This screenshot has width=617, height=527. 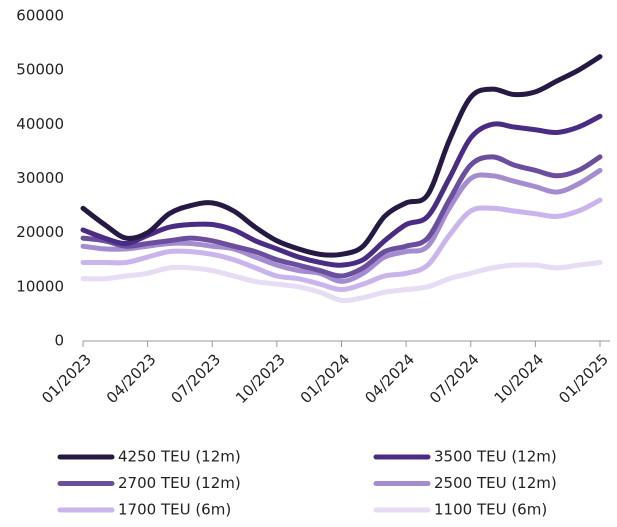 I want to click on legend-label: 1700 TEU (6m), so click(x=174, y=510).